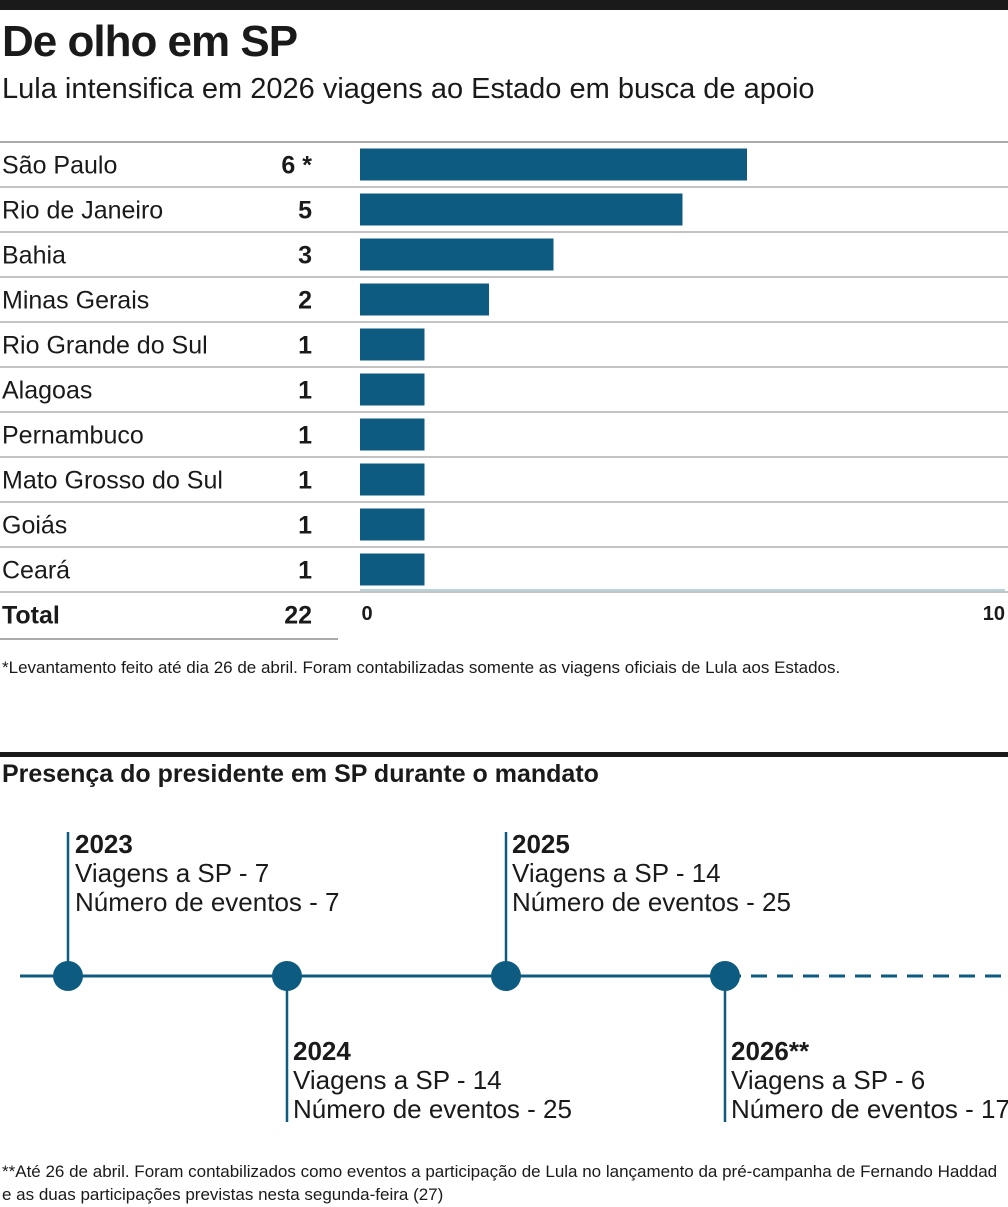  Describe the element at coordinates (298, 616) in the screenshot. I see `total-value: 22` at that location.